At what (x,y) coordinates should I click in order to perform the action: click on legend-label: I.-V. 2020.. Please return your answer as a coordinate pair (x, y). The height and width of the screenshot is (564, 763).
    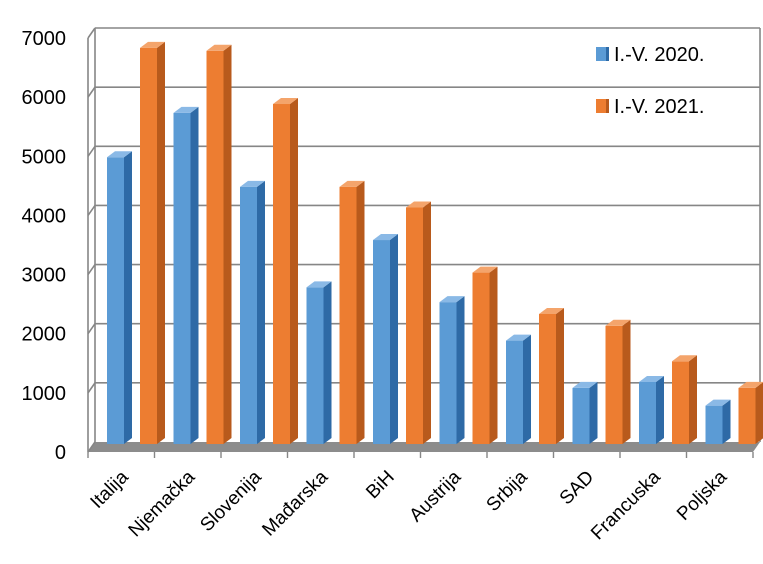
    Looking at the image, I should click on (659, 55).